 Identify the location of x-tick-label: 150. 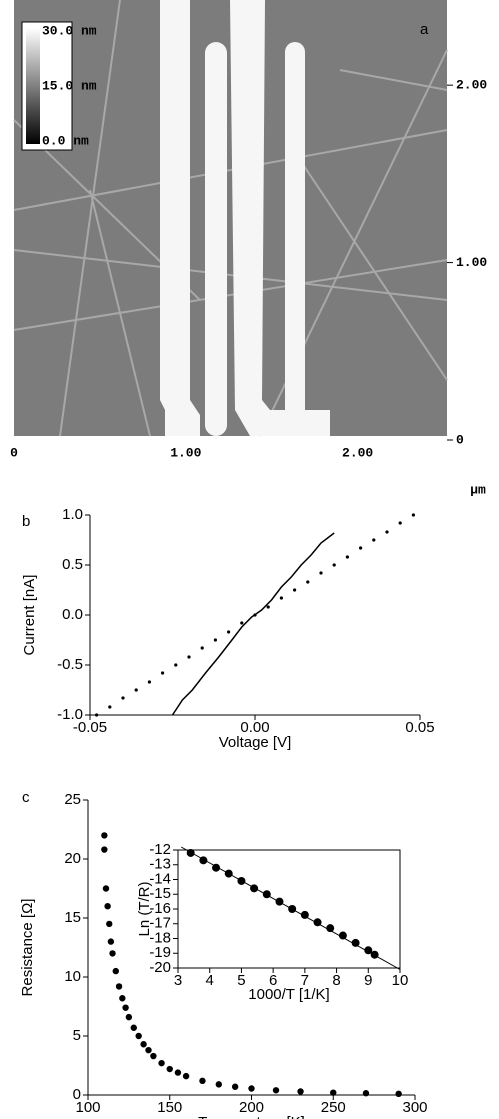
(169, 1107).